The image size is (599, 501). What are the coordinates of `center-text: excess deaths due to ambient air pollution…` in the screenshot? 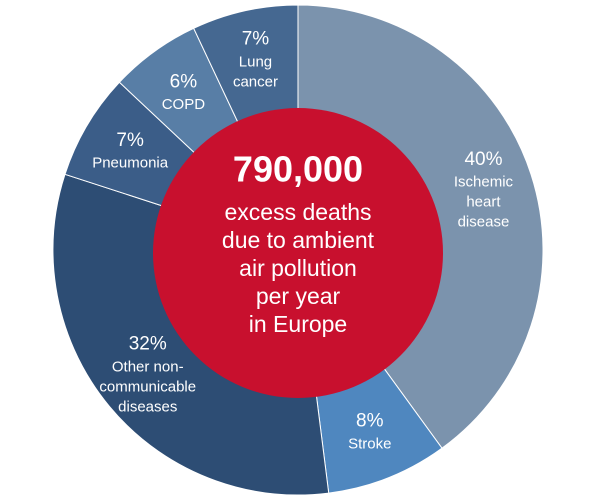 It's located at (298, 268).